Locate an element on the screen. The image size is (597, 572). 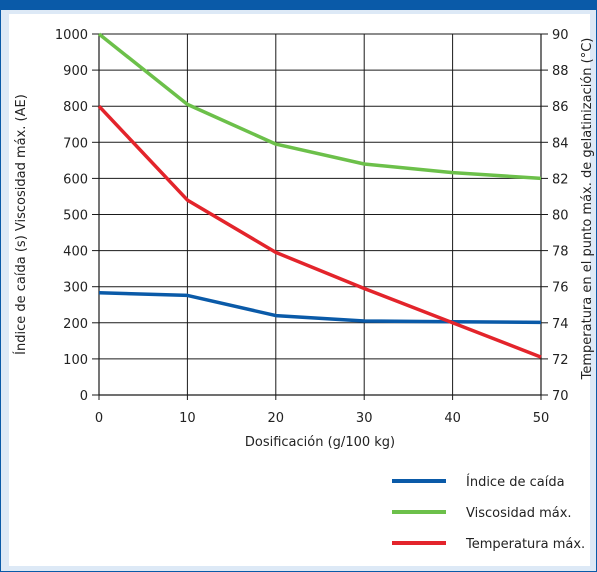
left-y-tick-label: 1000 is located at coordinates (71, 35).